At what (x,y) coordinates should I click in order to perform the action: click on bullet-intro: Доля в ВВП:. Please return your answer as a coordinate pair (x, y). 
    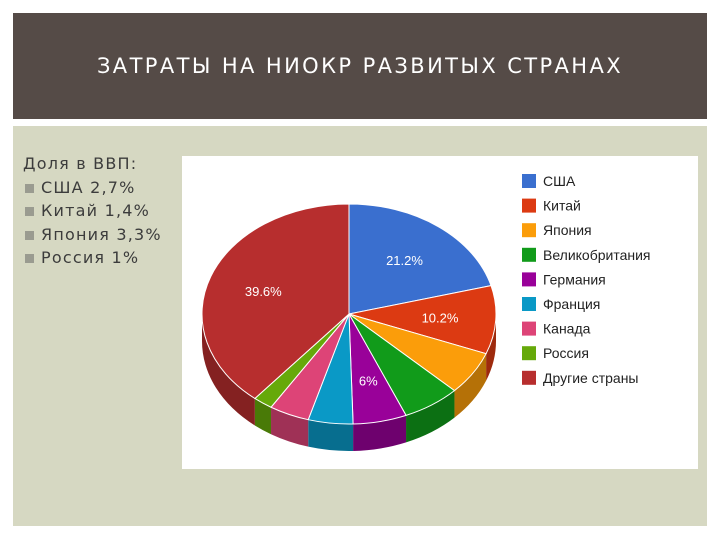
    Looking at the image, I should click on (80, 163).